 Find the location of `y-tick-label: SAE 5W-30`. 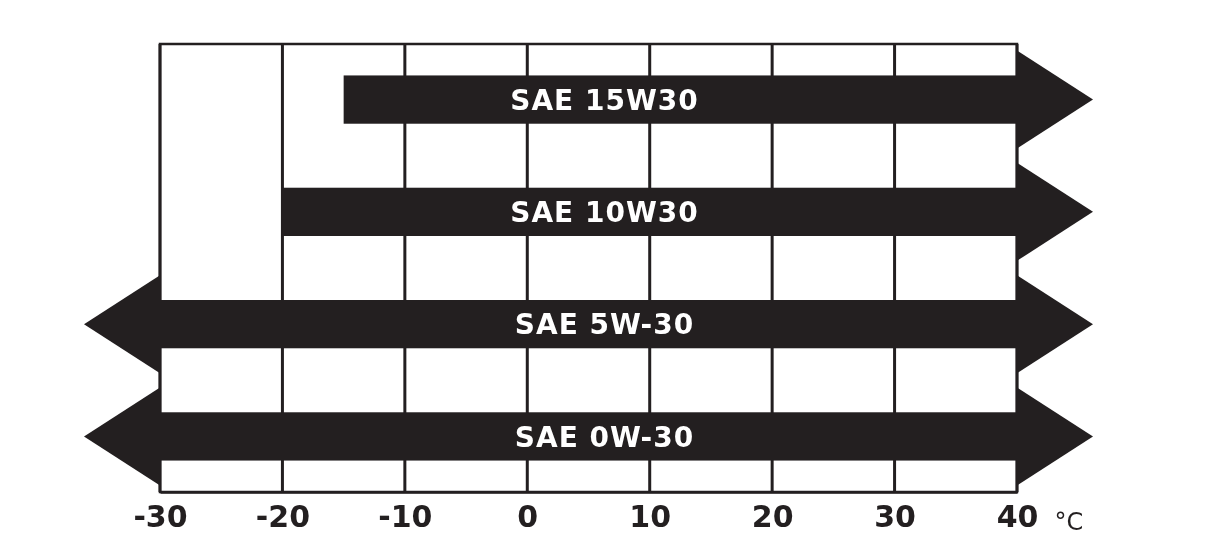

y-tick-label: SAE 5W-30 is located at coordinates (604, 325).